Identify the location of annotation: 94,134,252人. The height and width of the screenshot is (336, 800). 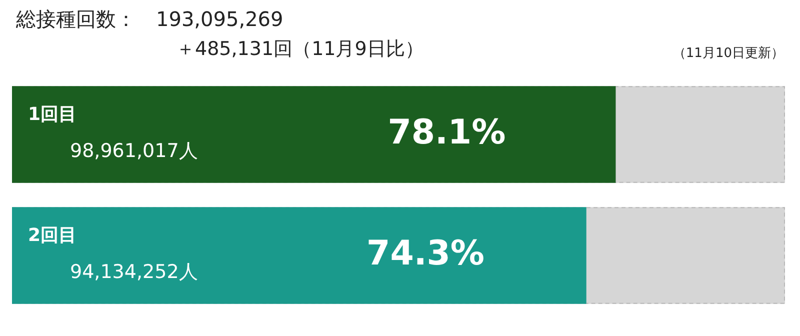
(134, 271).